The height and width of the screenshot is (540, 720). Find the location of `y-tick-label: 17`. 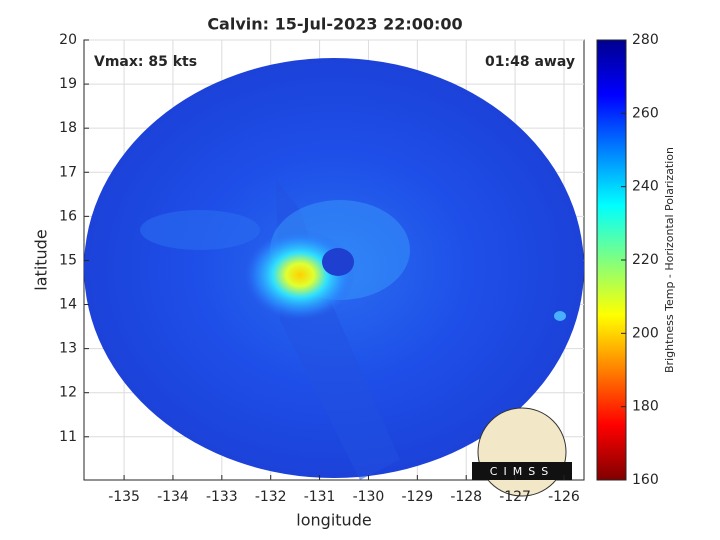

y-tick-label: 17 is located at coordinates (68, 172).